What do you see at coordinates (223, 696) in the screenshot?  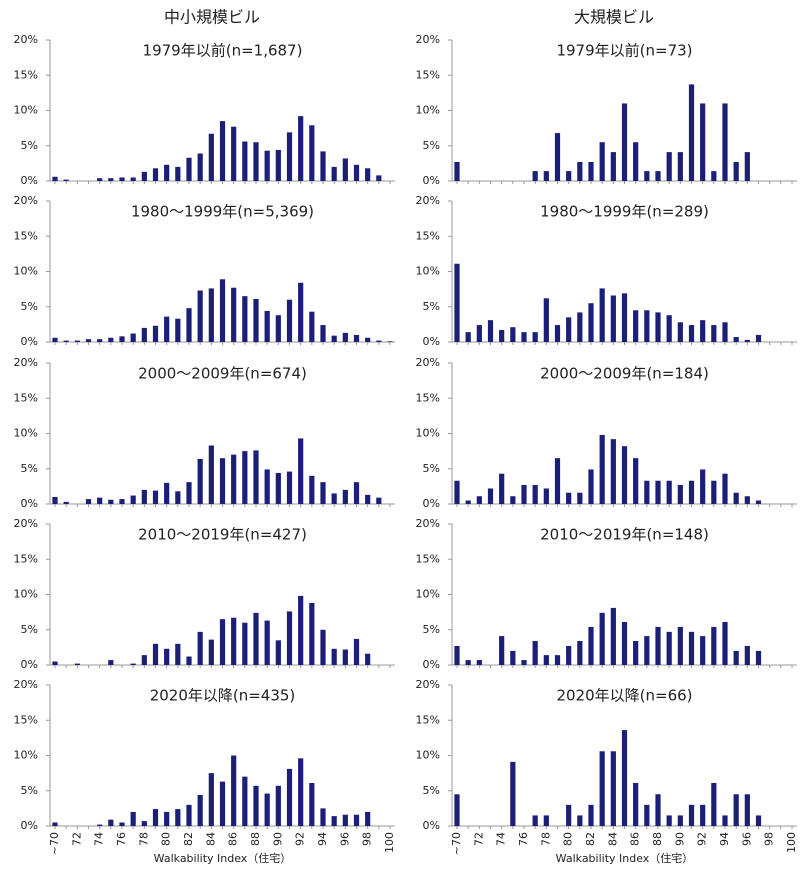 I see `panel-title: 2020年以降(n=435)` at bounding box center [223, 696].